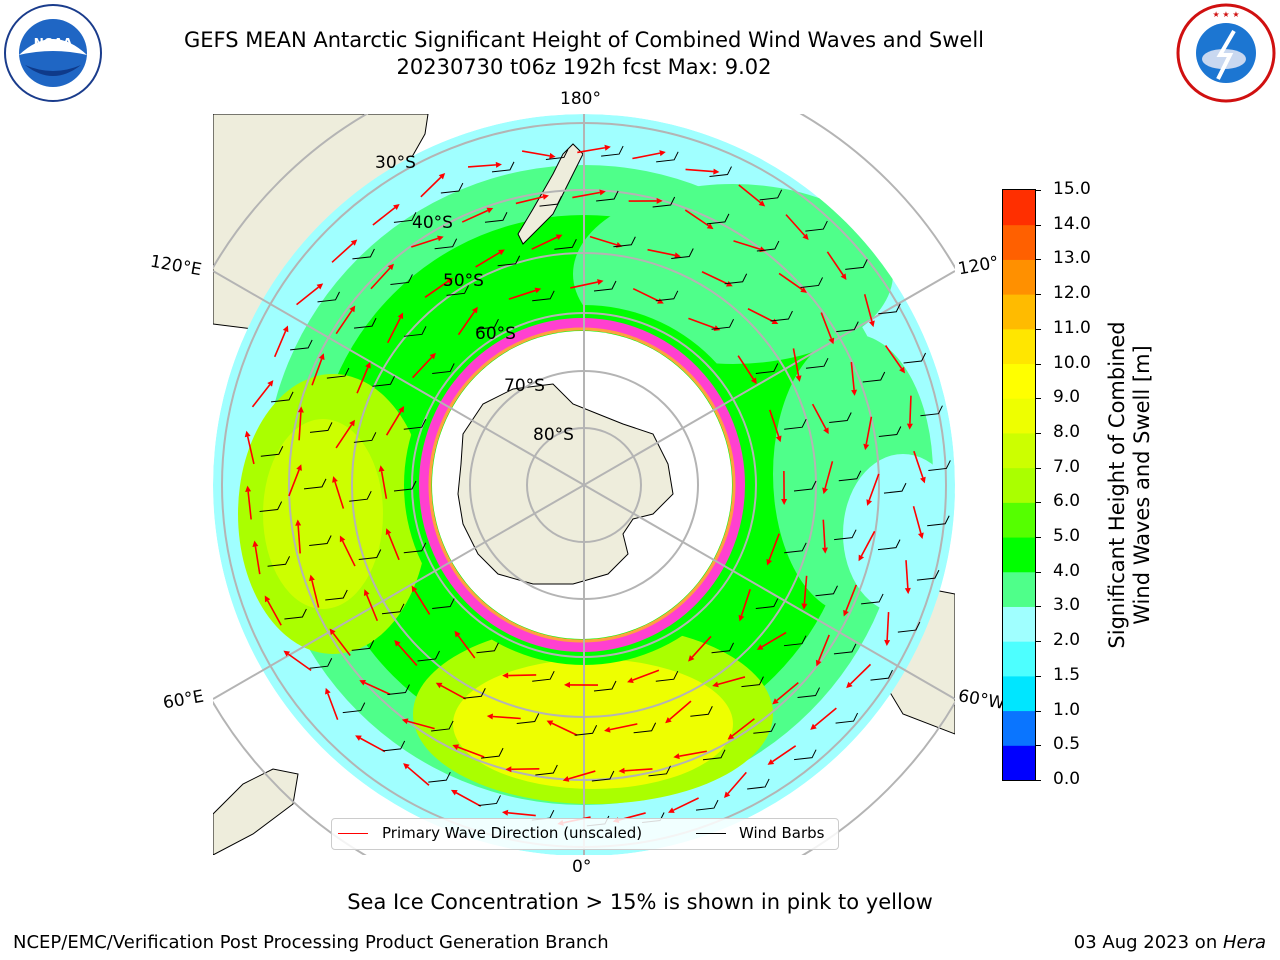 Image resolution: width=1280 pixels, height=960 pixels. Describe the element at coordinates (1067, 431) in the screenshot. I see `colorbar-tick-label: 8.0` at that location.